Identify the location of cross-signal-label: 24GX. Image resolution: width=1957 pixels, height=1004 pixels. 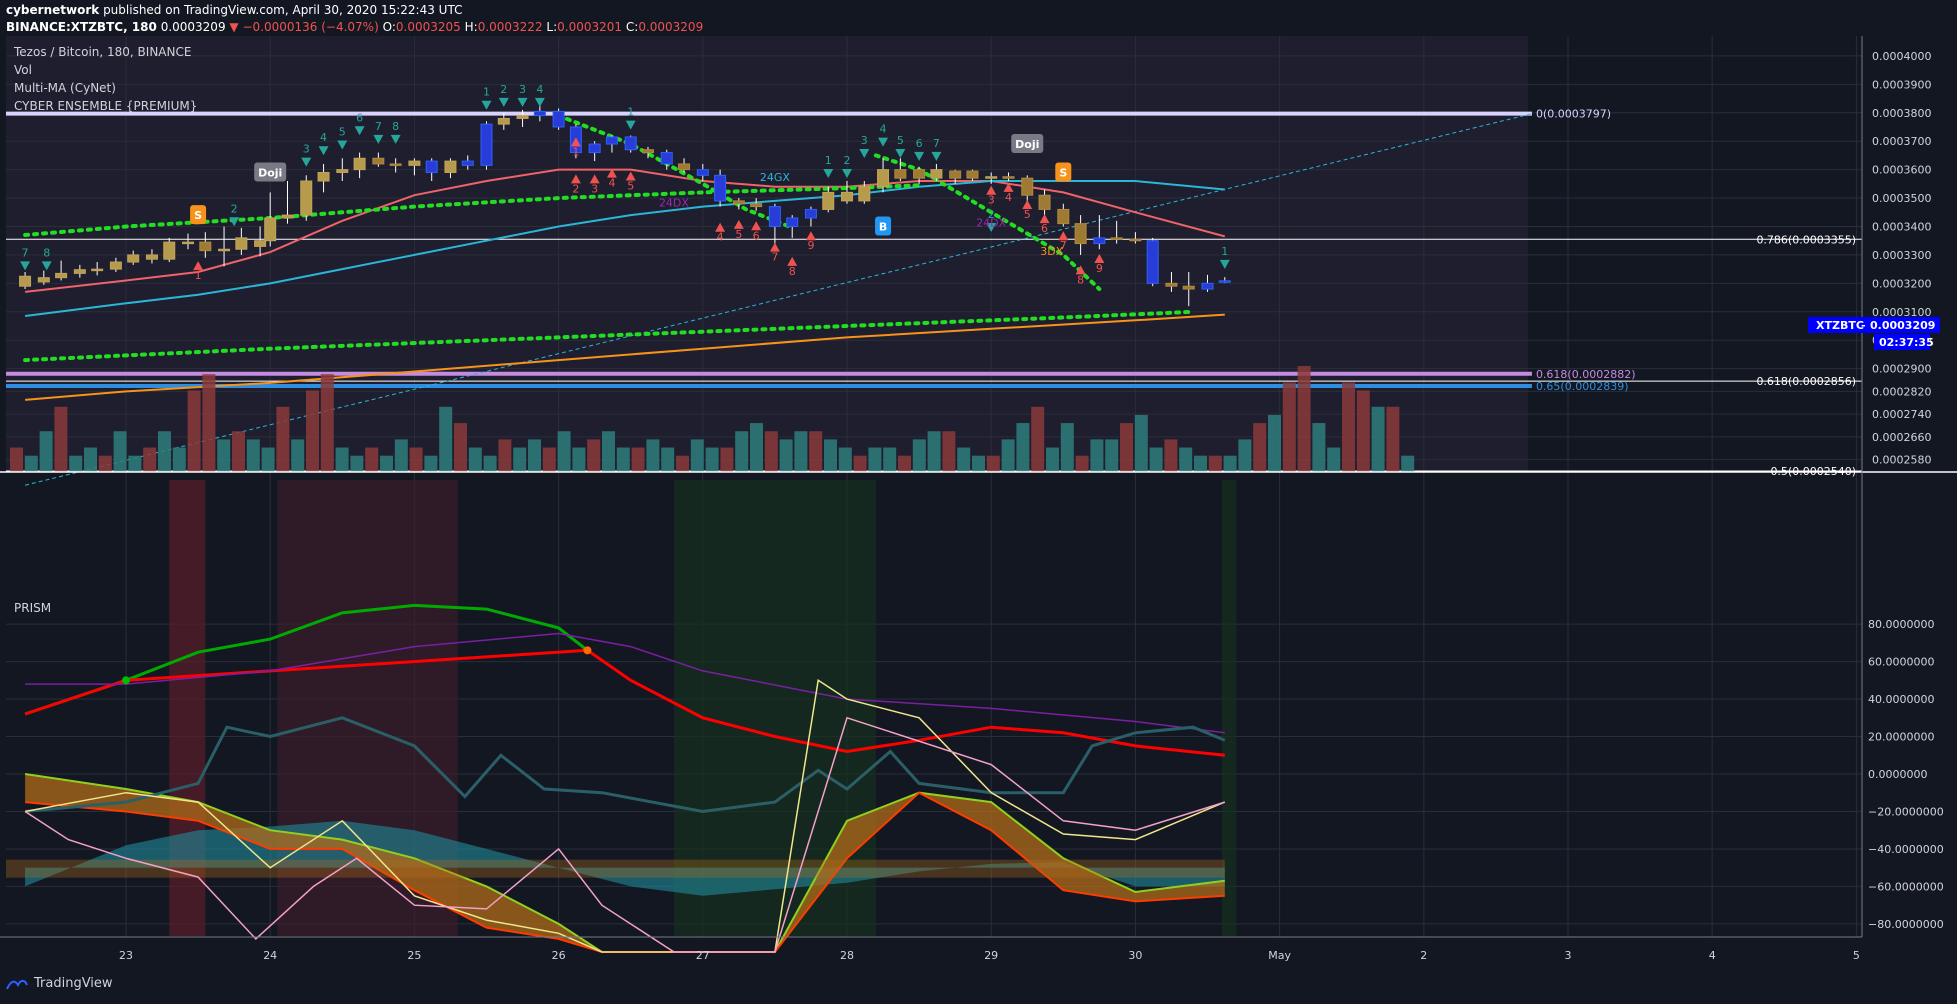
(775, 177).